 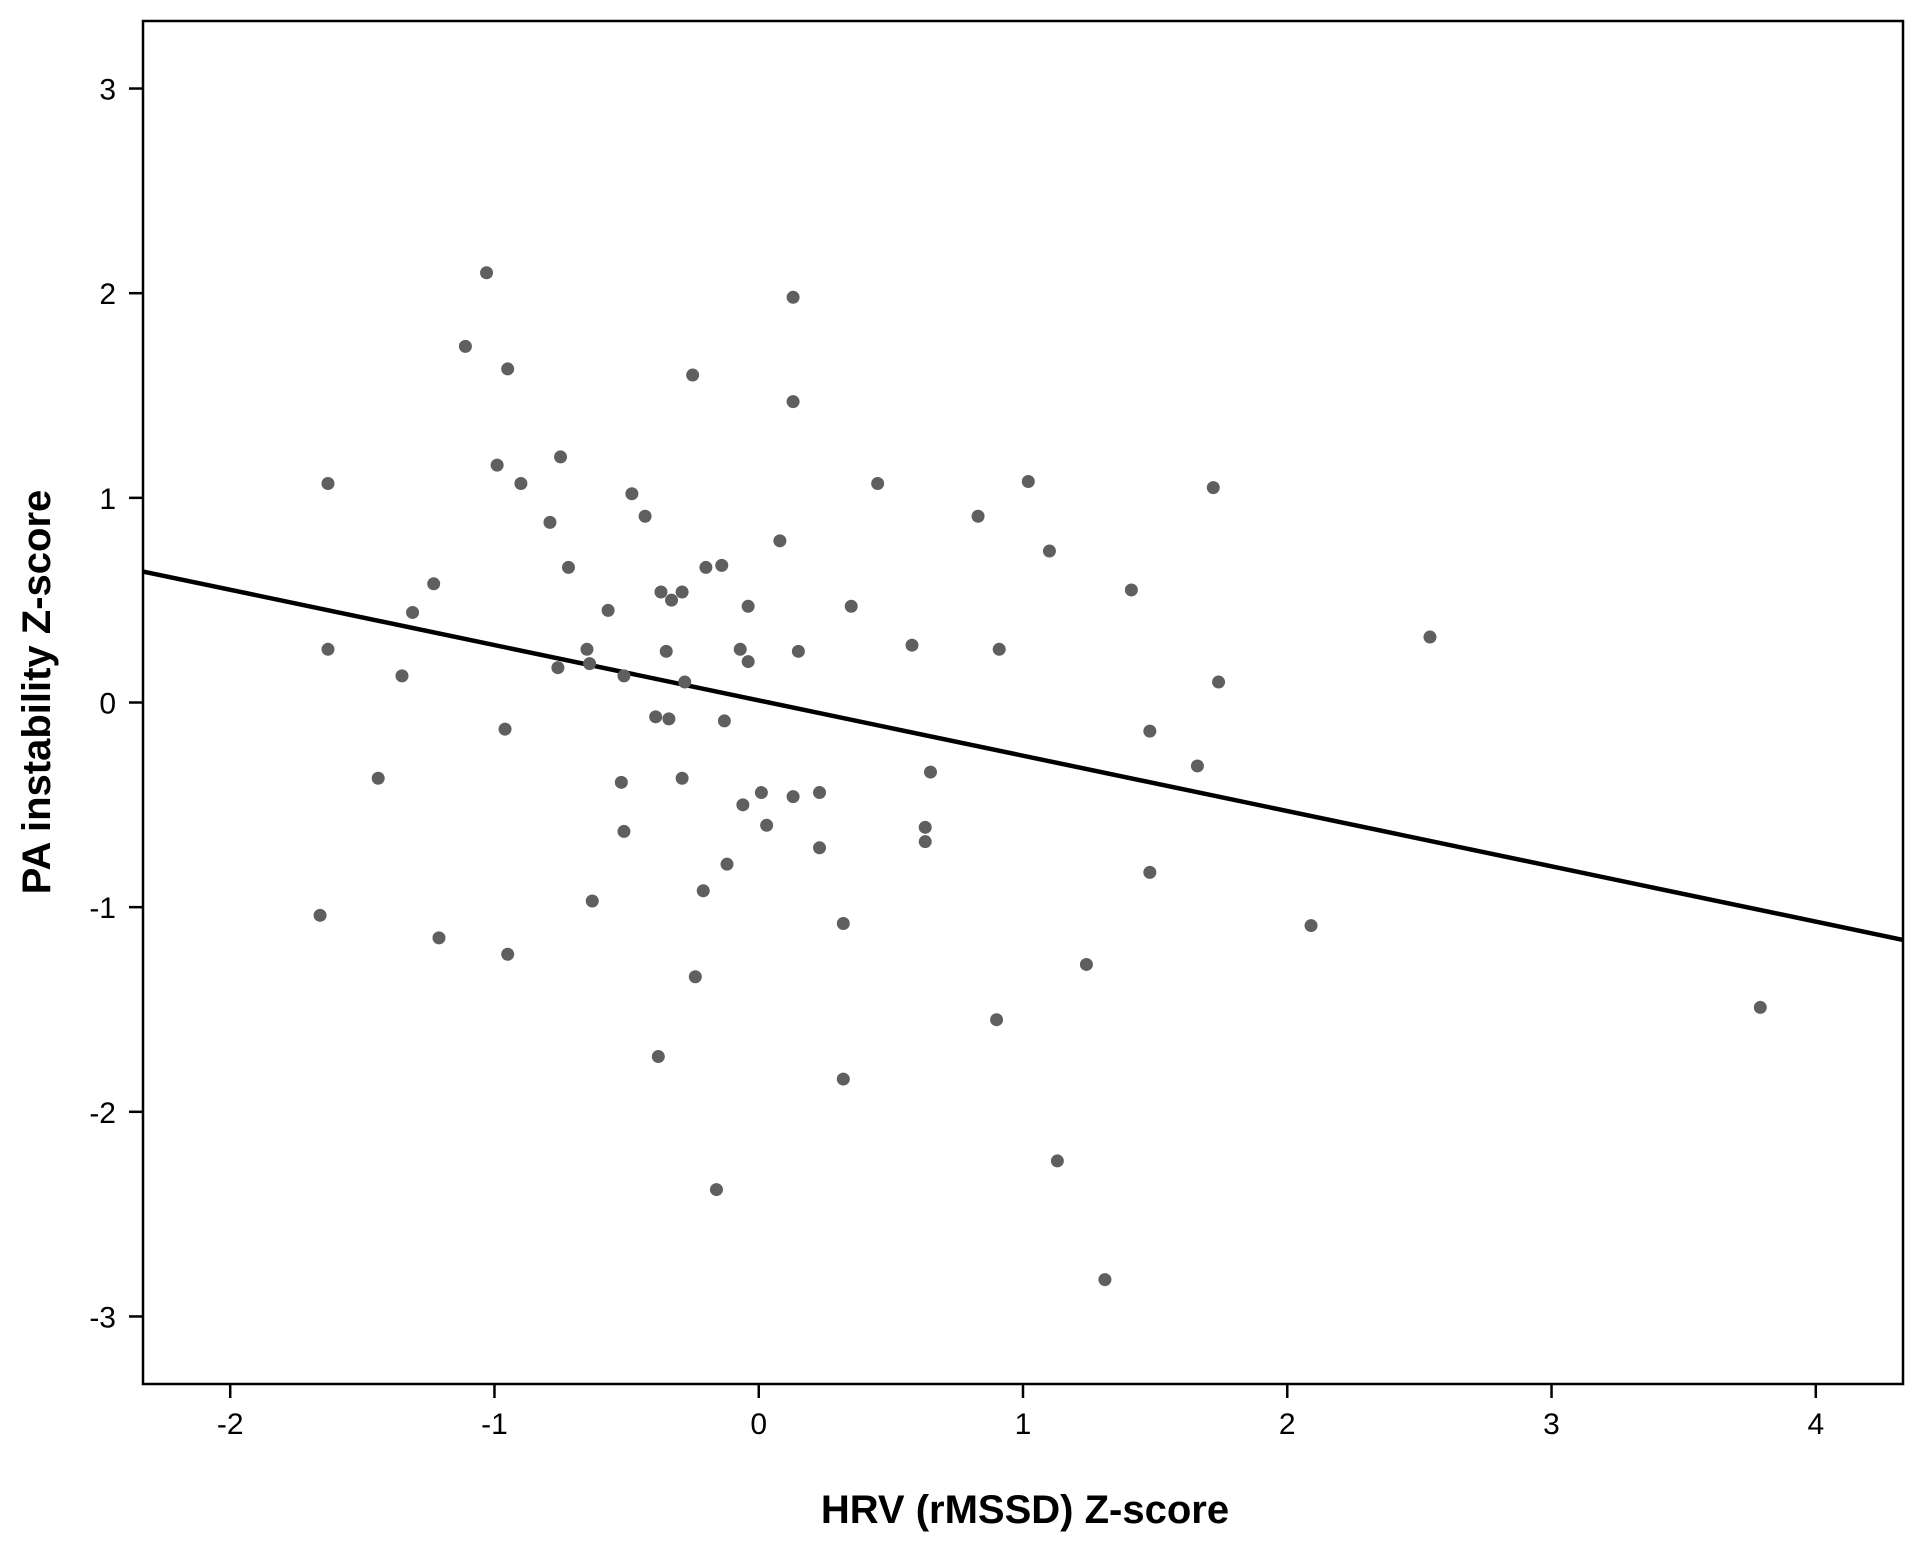 What do you see at coordinates (102, 908) in the screenshot?
I see `y-tick-label: -1` at bounding box center [102, 908].